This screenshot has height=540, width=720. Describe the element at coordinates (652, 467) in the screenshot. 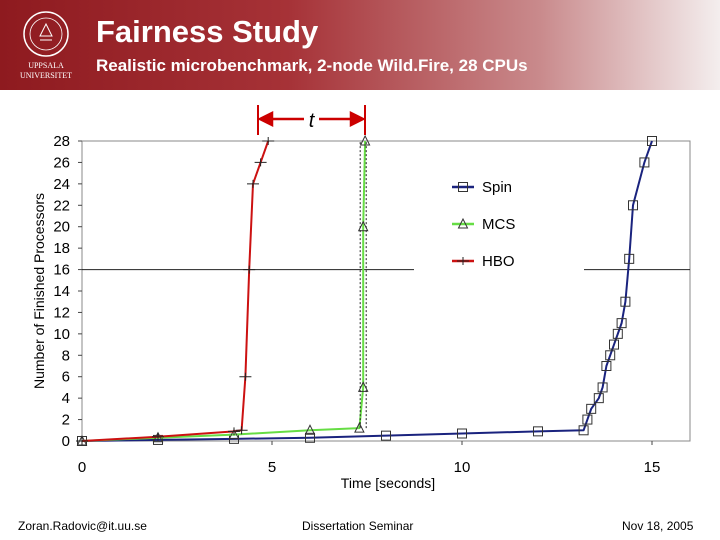

I see `x-tick-label: 15` at that location.